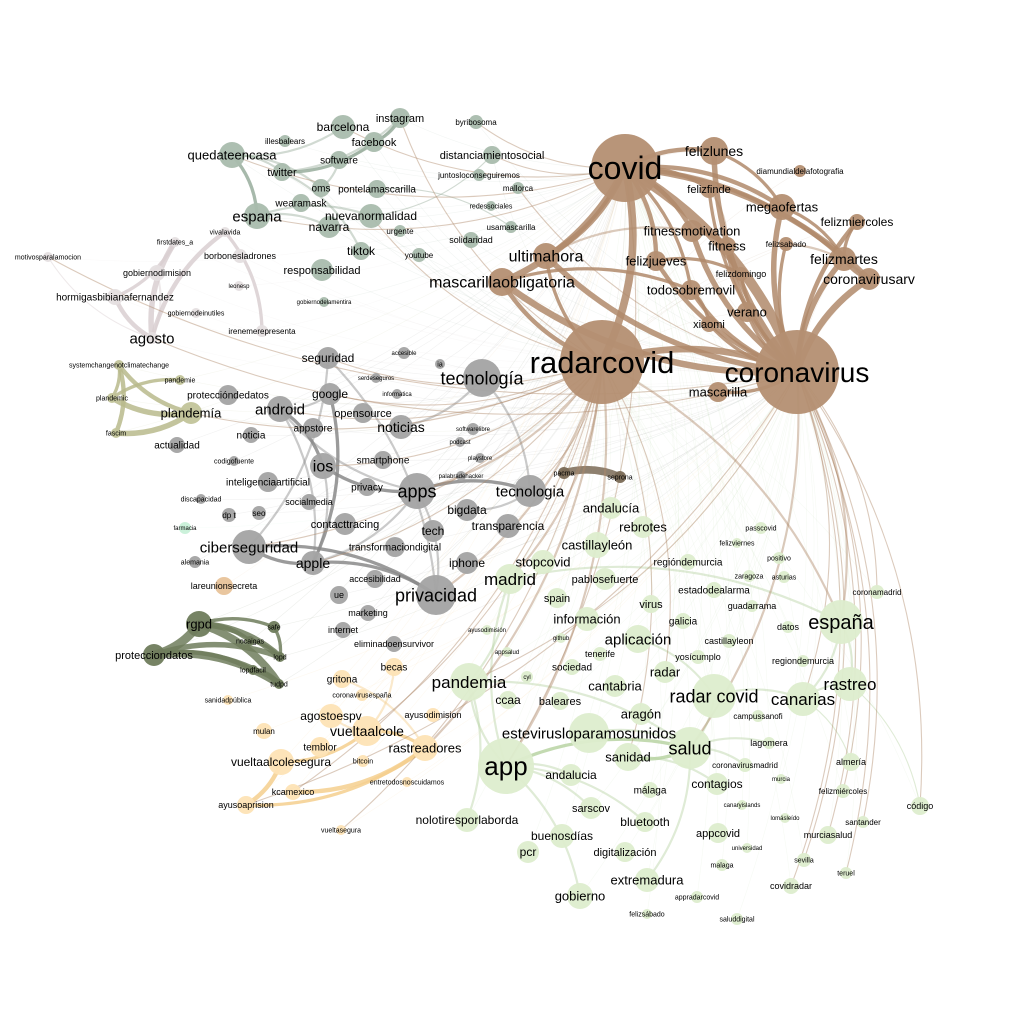 The height and width of the screenshot is (1024, 1024). What do you see at coordinates (343, 630) in the screenshot?
I see `node-internet` at bounding box center [343, 630].